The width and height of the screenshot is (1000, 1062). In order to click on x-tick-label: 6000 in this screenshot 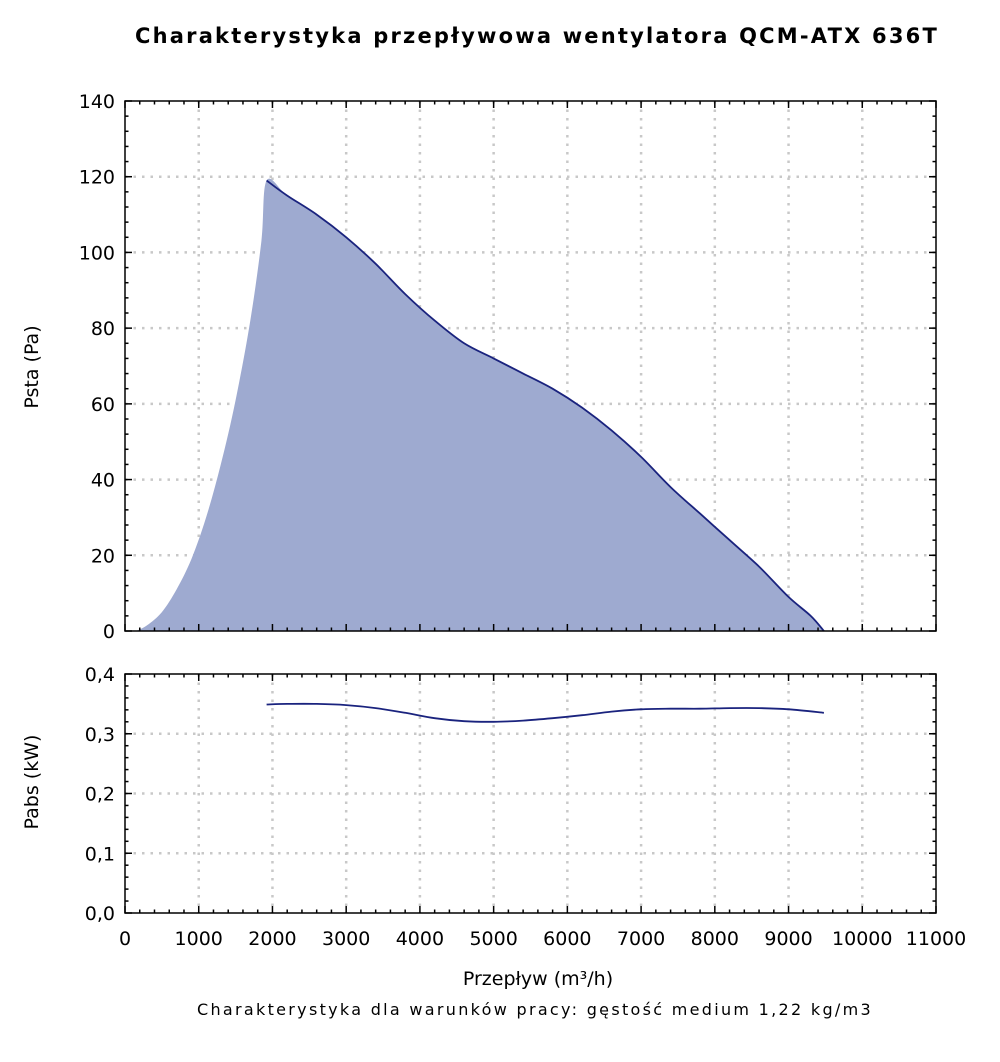, I will do `click(567, 939)`.